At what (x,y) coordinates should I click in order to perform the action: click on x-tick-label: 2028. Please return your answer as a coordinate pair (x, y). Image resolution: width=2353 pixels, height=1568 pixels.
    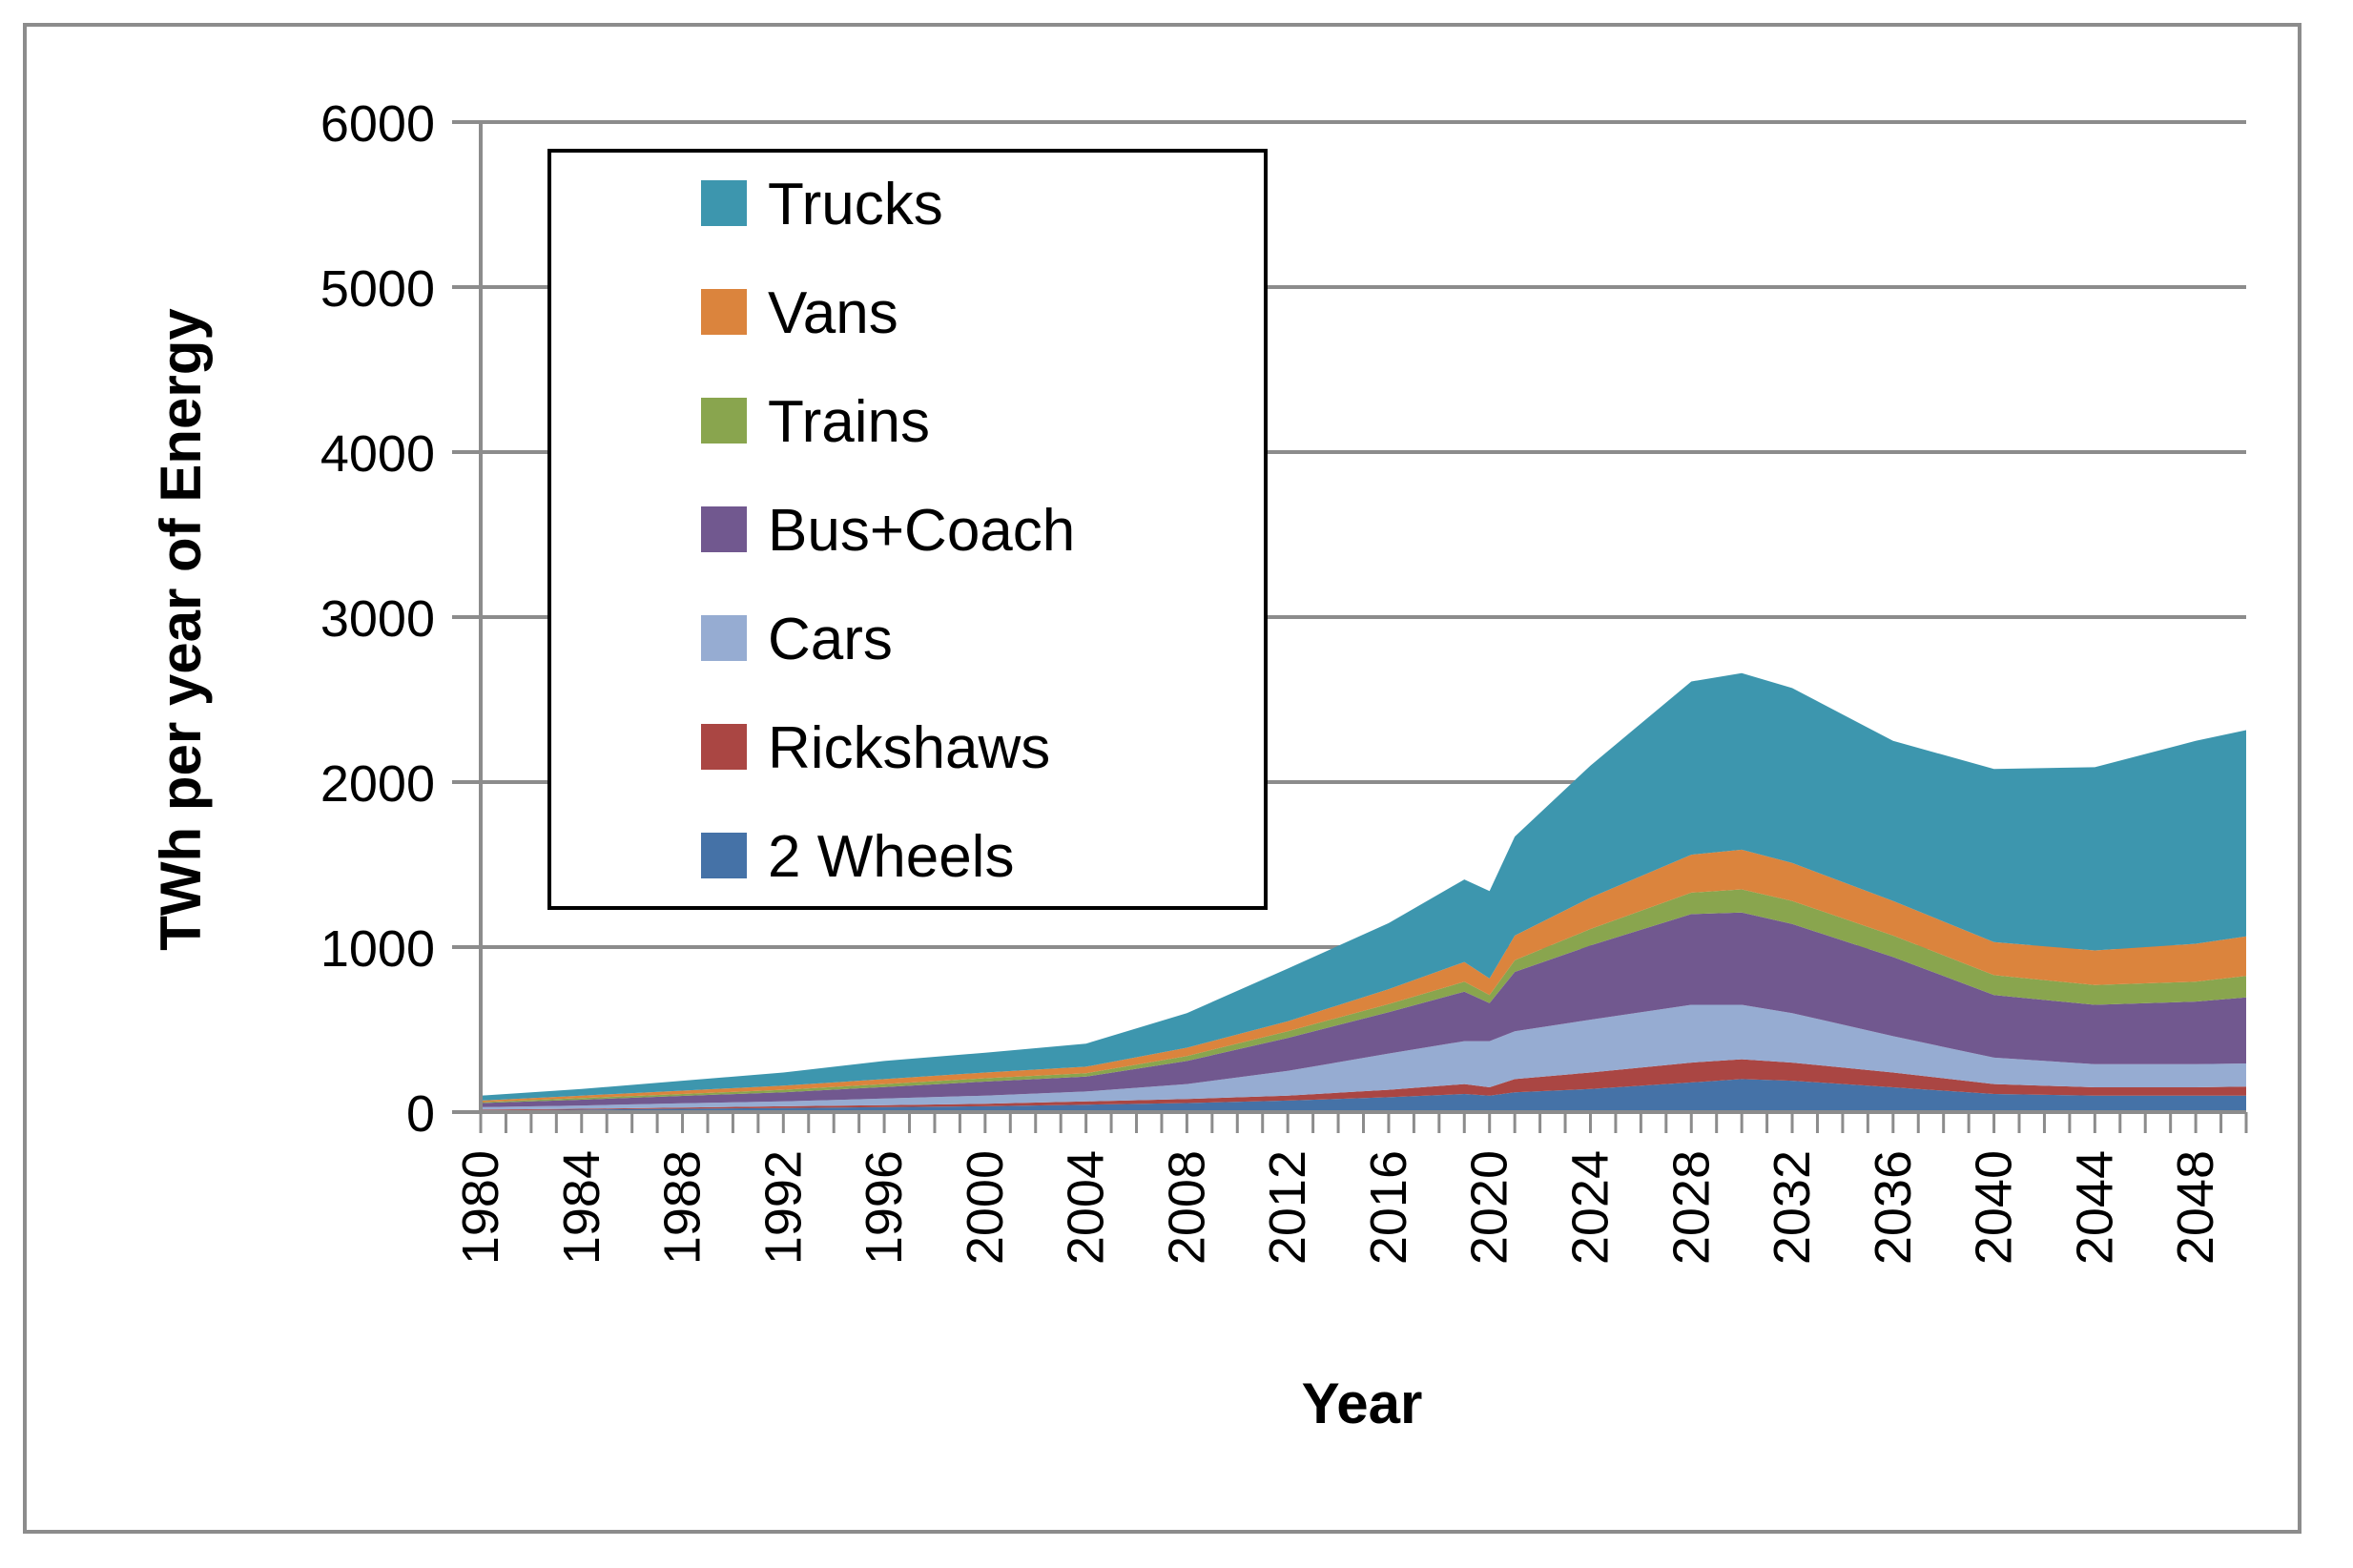
    Looking at the image, I should click on (1691, 1207).